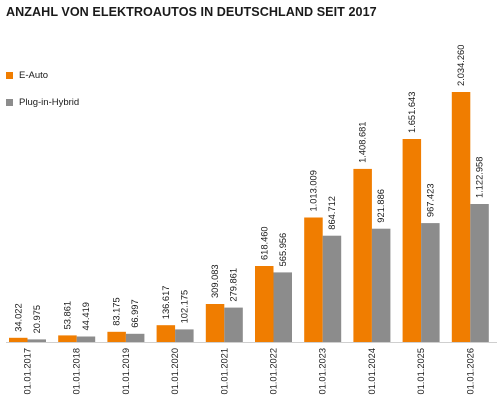  I want to click on legend-label-plug-in-hybrid: Plug-in-Hybrid, so click(49, 102).